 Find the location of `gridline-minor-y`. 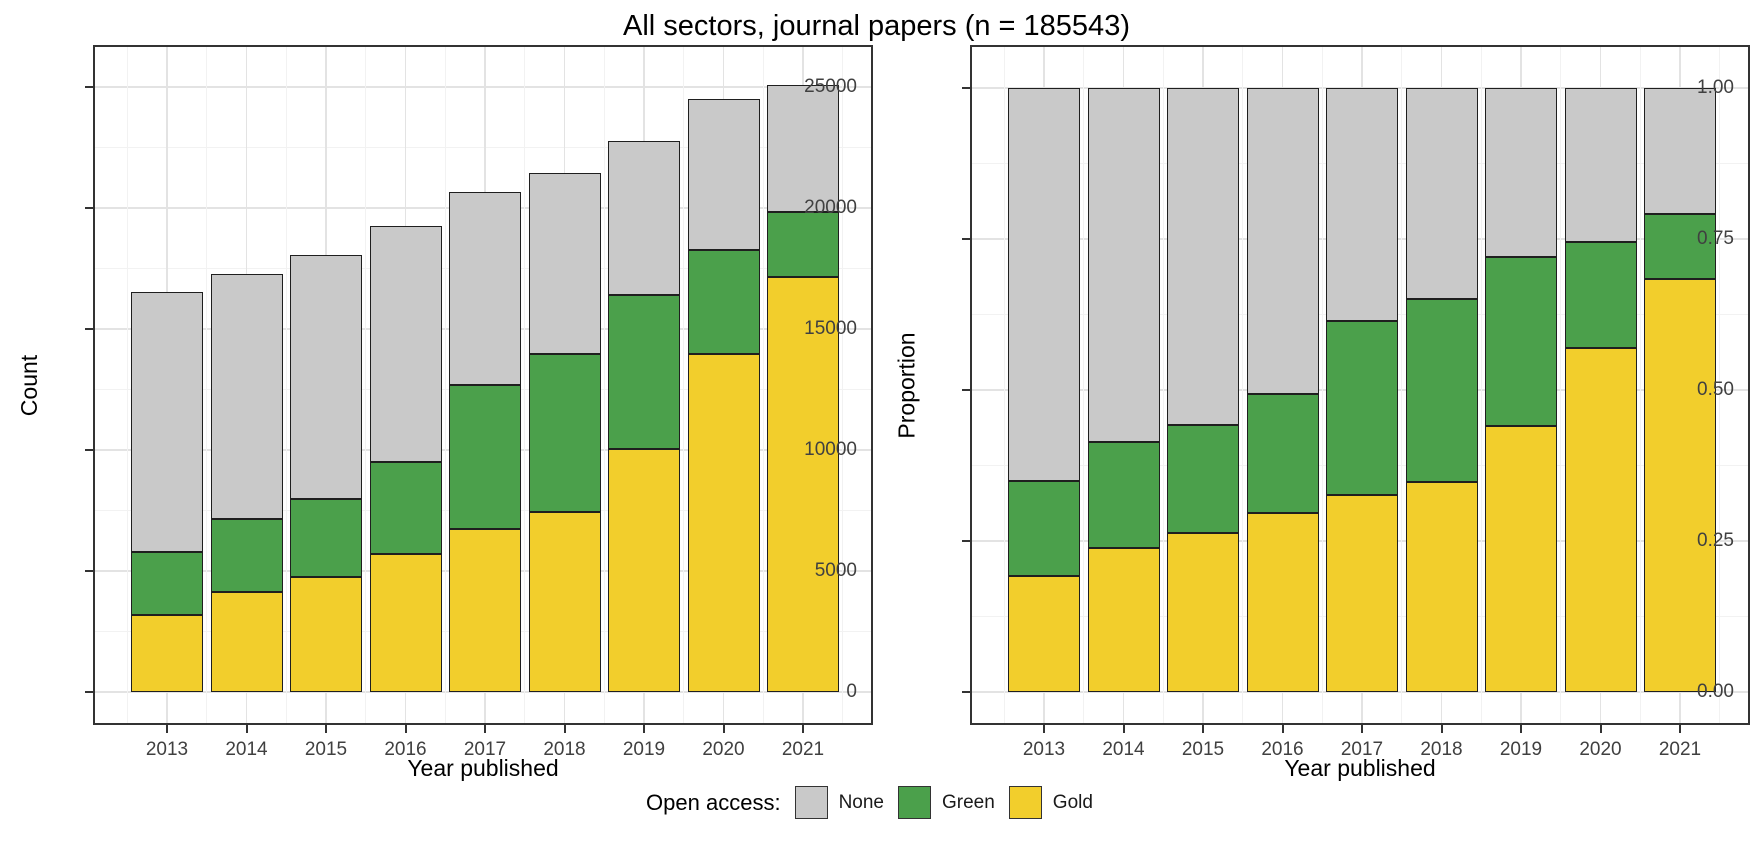

gridline-minor-y is located at coordinates (483, 147).